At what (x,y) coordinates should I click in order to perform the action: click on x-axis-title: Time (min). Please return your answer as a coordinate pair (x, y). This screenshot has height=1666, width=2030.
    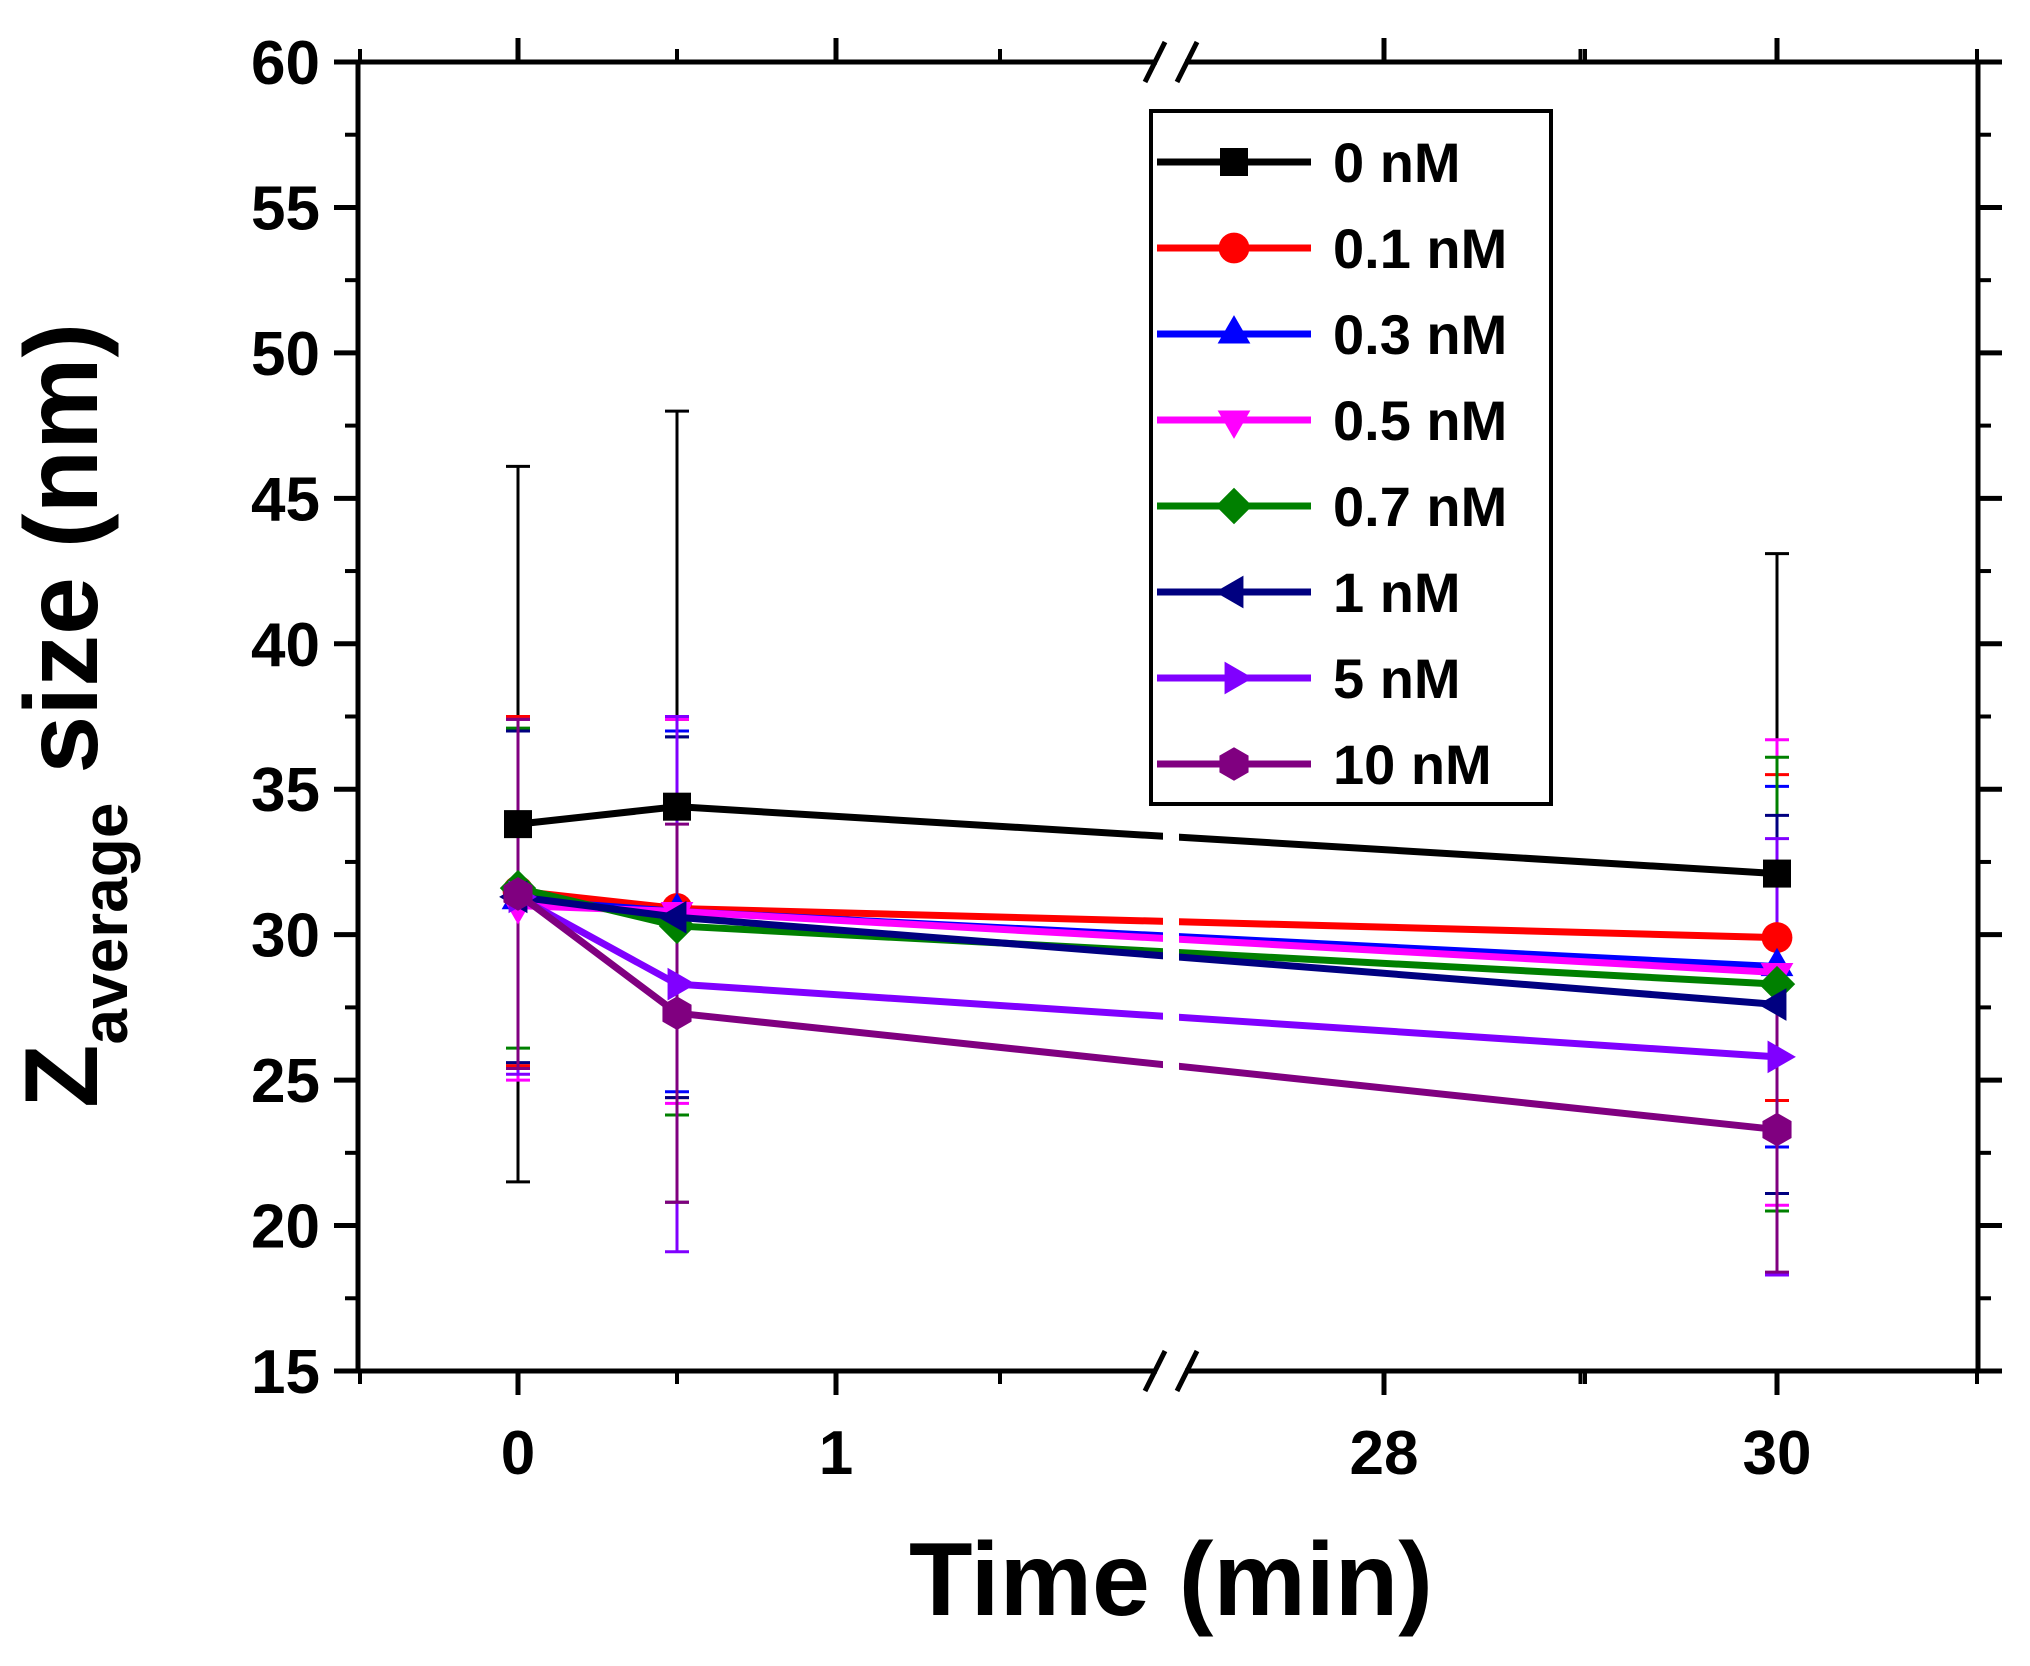
    Looking at the image, I should click on (1171, 1580).